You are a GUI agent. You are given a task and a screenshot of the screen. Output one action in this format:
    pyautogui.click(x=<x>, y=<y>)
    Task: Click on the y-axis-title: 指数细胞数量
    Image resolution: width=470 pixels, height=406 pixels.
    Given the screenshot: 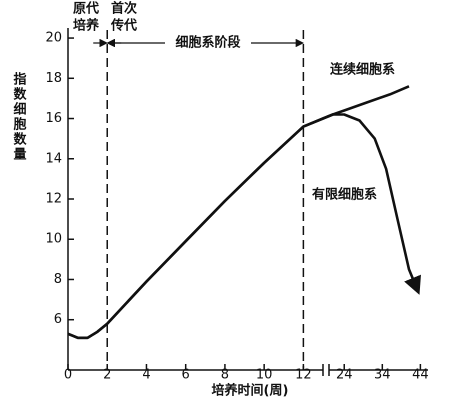 What is the action you would take?
    pyautogui.click(x=19, y=116)
    